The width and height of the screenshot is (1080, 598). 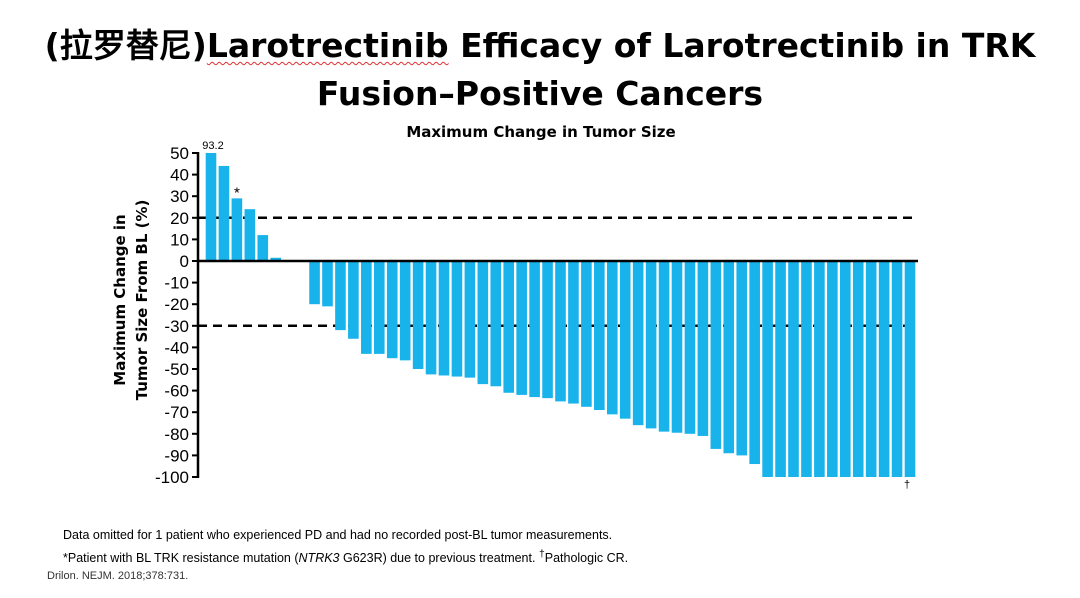 What do you see at coordinates (907, 485) in the screenshot?
I see `bar-dagger: †` at bounding box center [907, 485].